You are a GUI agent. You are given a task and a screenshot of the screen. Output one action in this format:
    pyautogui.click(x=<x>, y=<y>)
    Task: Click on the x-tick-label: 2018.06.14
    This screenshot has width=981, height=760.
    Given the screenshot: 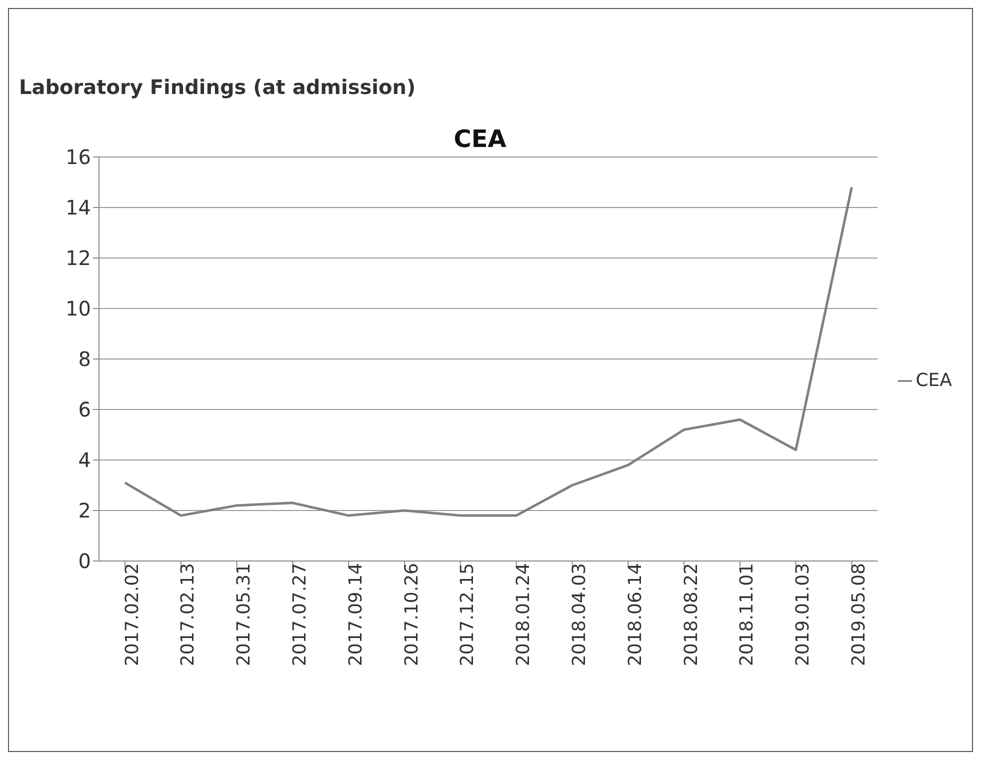 What is the action you would take?
    pyautogui.click(x=635, y=614)
    